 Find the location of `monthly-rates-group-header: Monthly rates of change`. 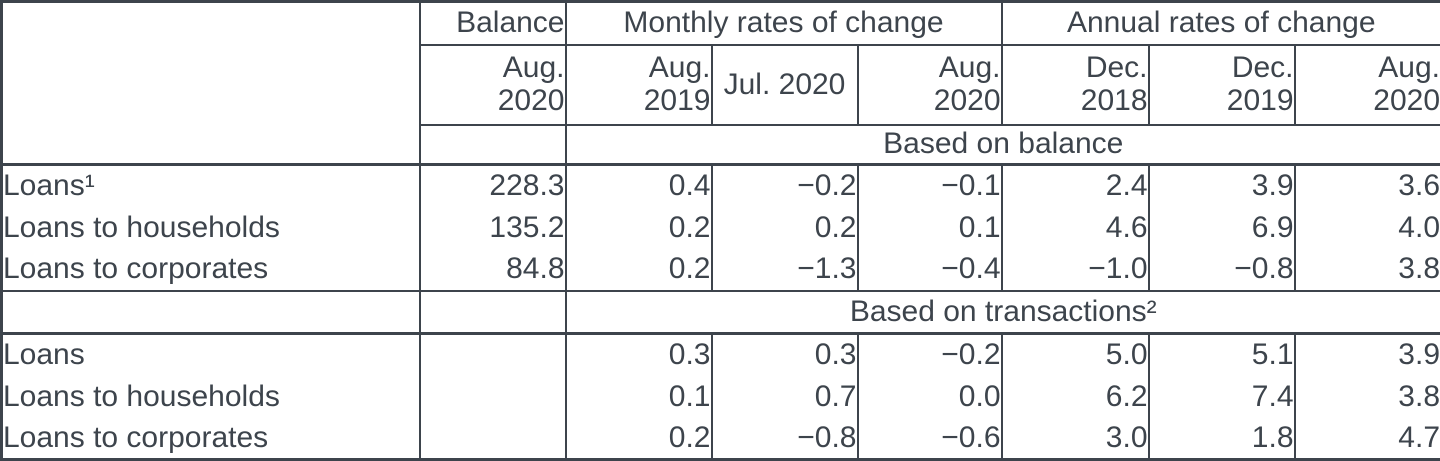

monthly-rates-group-header: Monthly rates of change is located at coordinates (784, 23).